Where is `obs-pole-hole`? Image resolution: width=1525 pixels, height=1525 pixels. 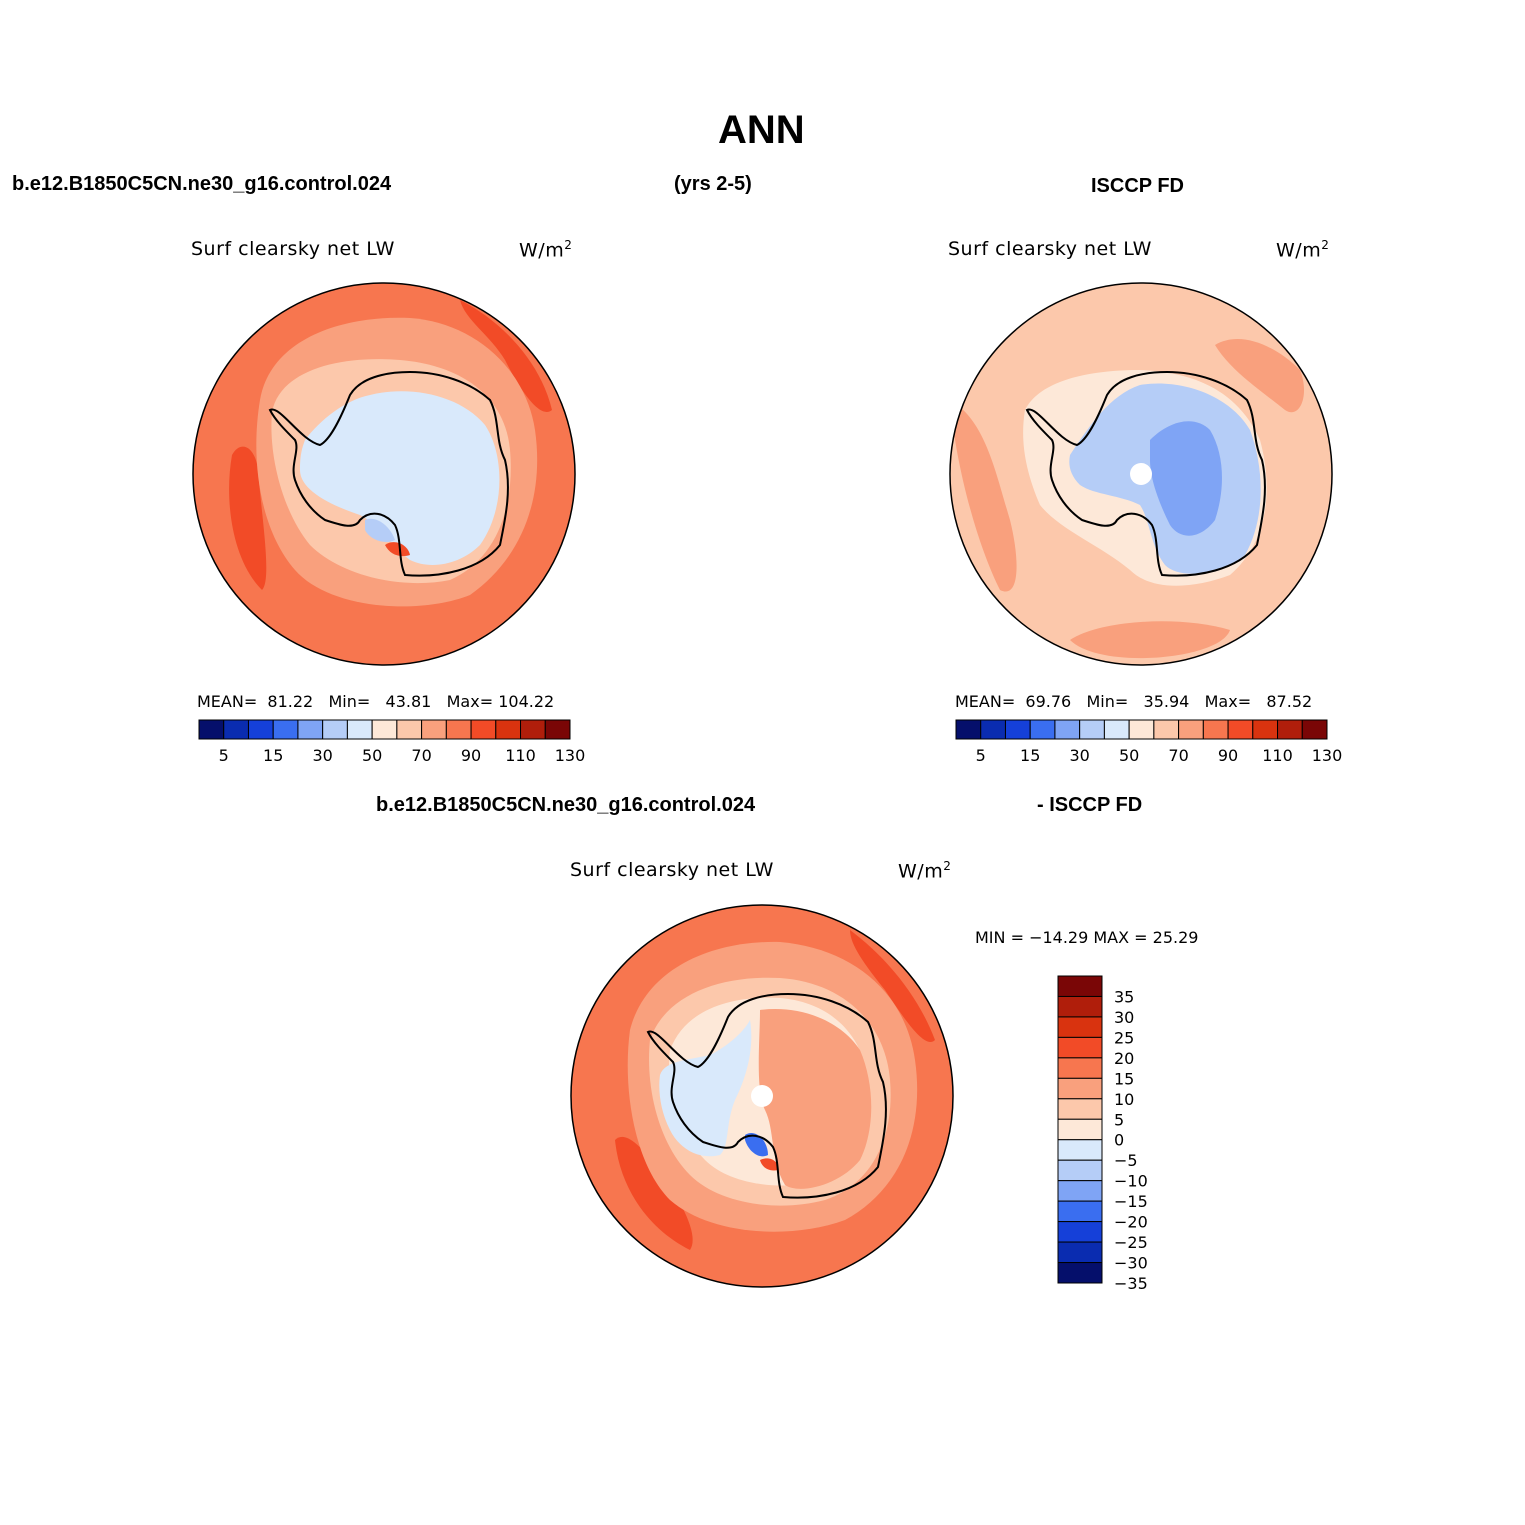 obs-pole-hole is located at coordinates (1141, 474).